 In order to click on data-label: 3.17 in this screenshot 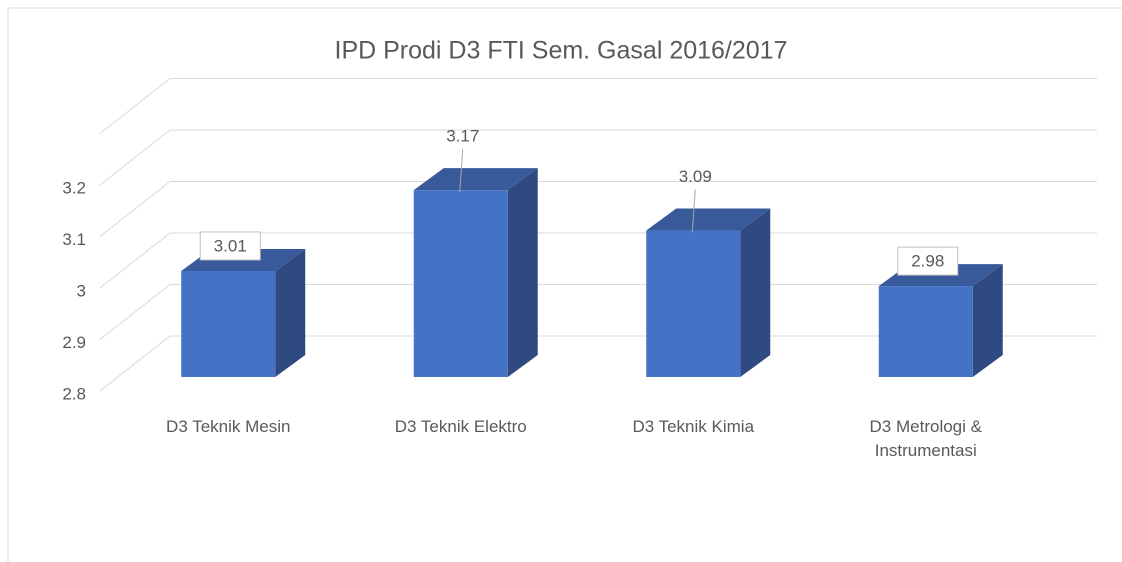, I will do `click(462, 136)`.